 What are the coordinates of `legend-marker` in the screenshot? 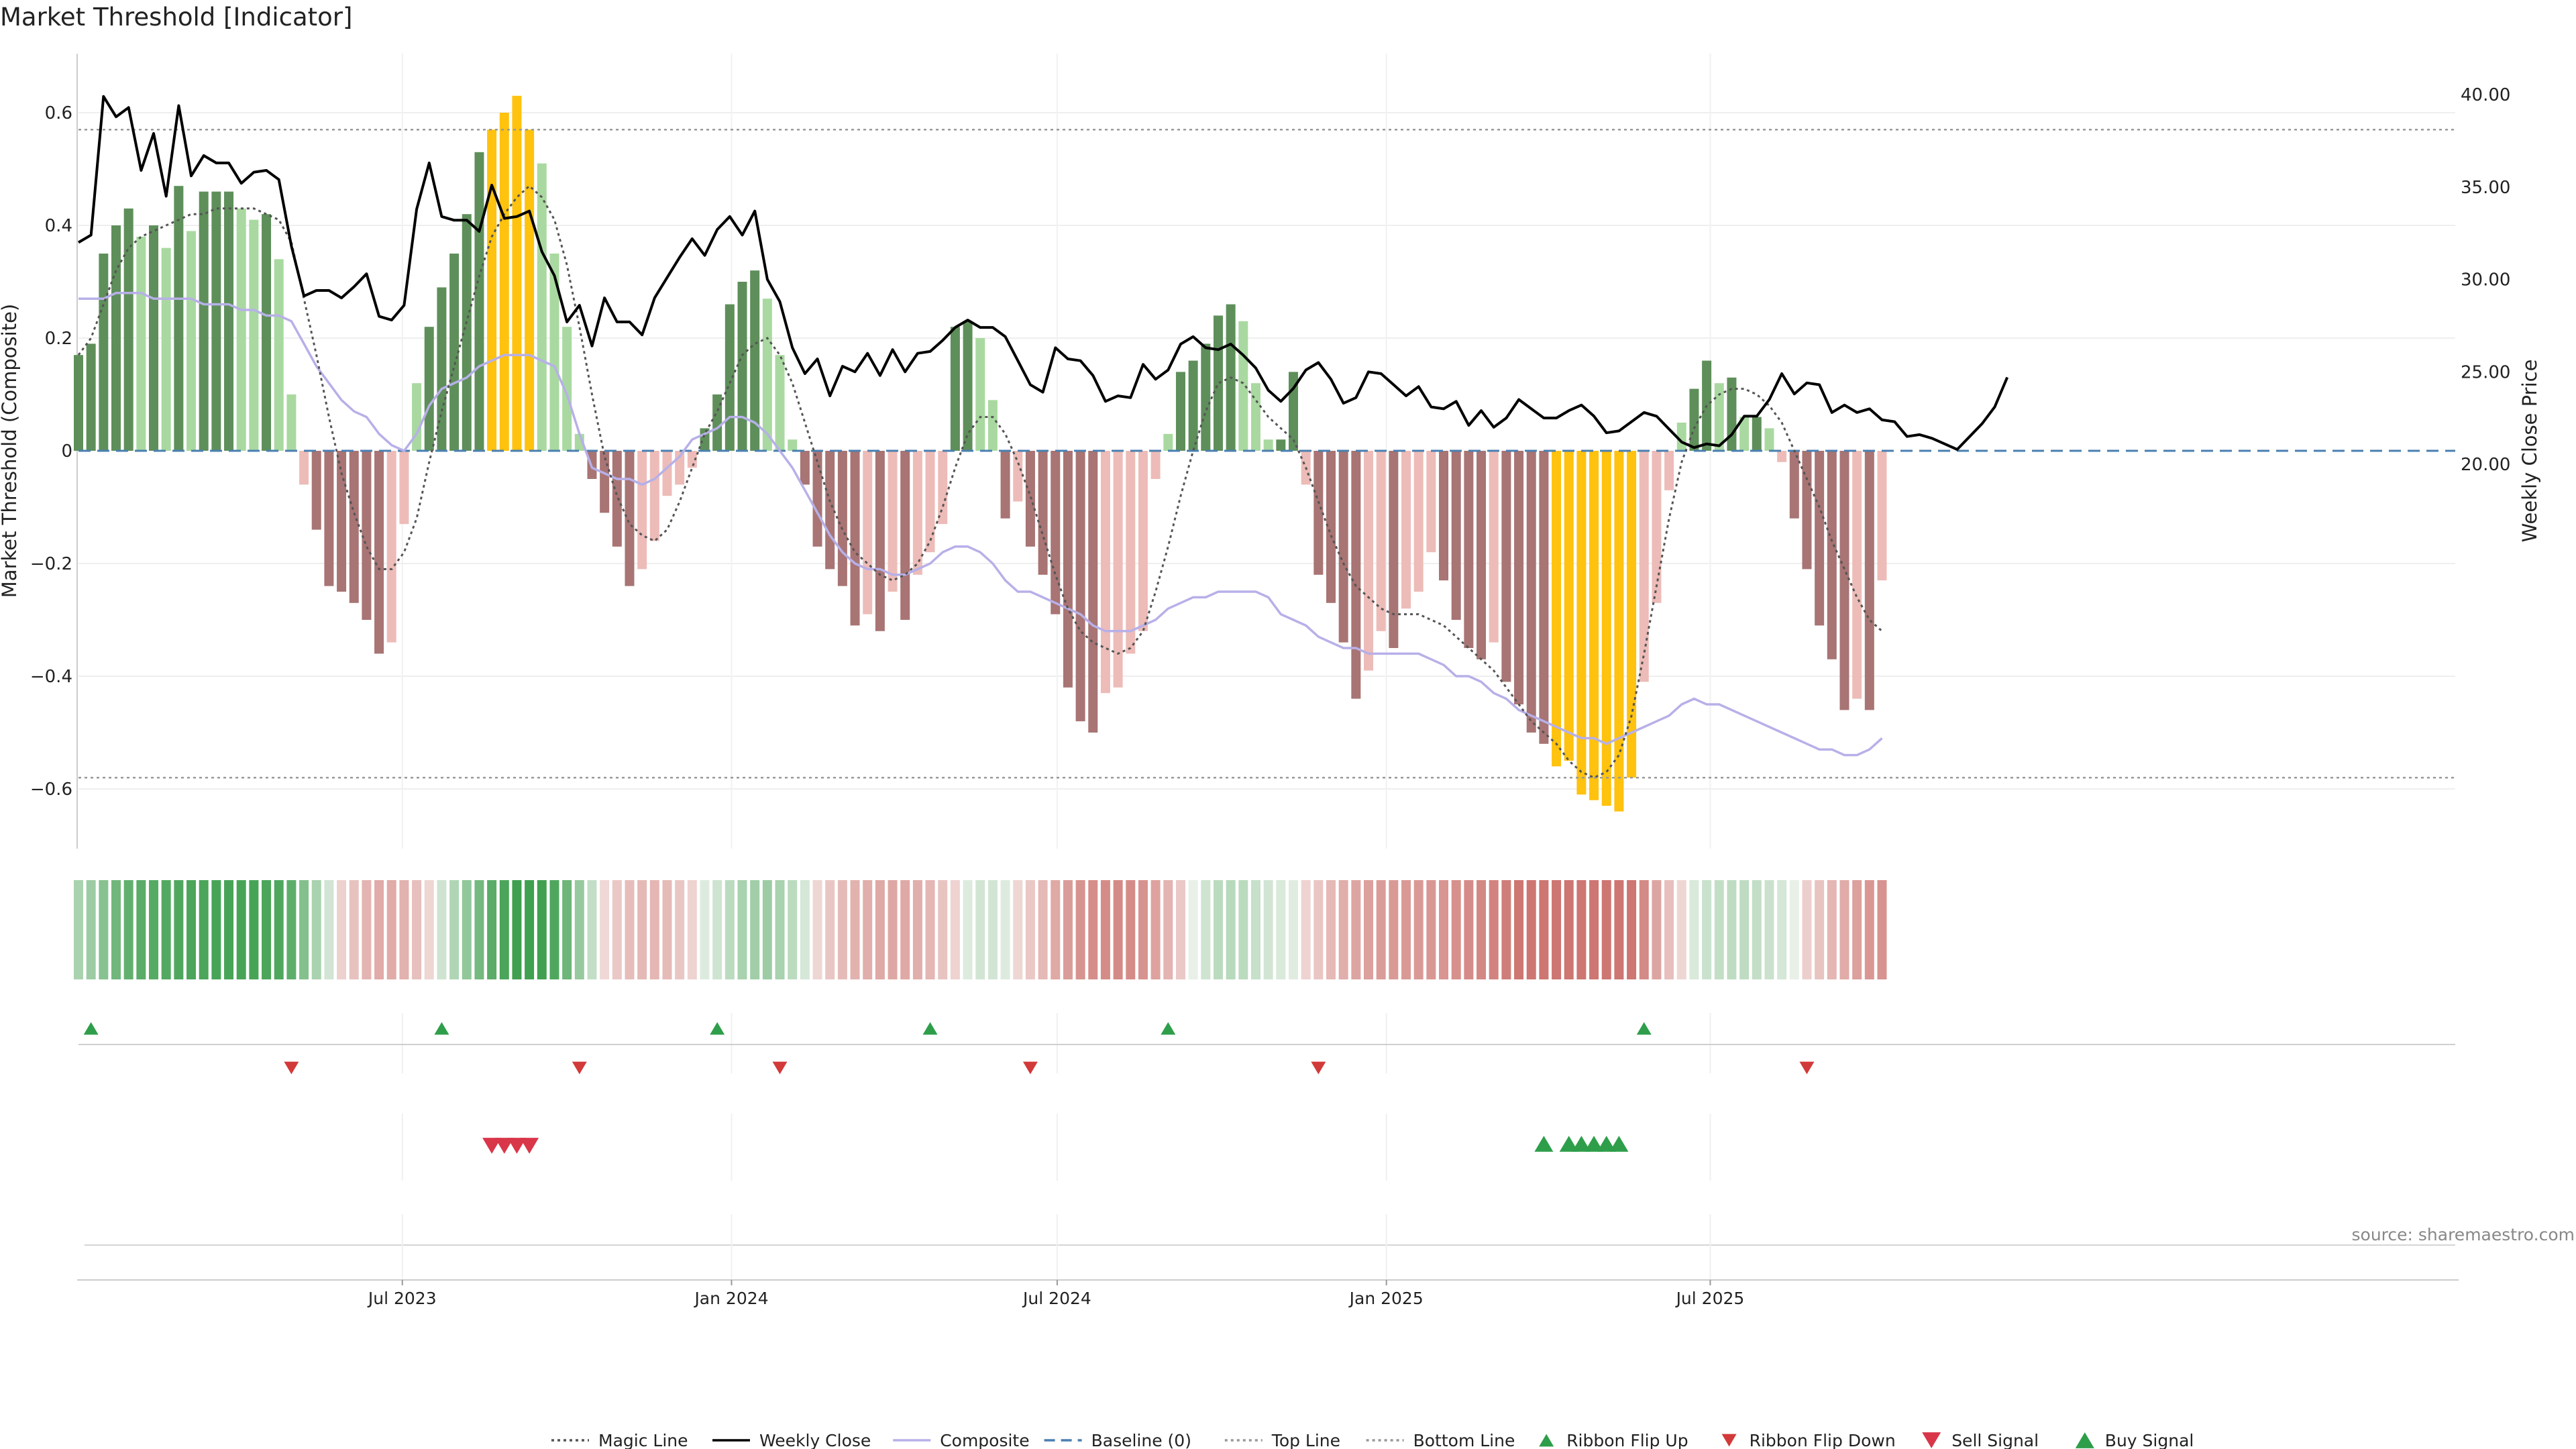 It's located at (2084, 1440).